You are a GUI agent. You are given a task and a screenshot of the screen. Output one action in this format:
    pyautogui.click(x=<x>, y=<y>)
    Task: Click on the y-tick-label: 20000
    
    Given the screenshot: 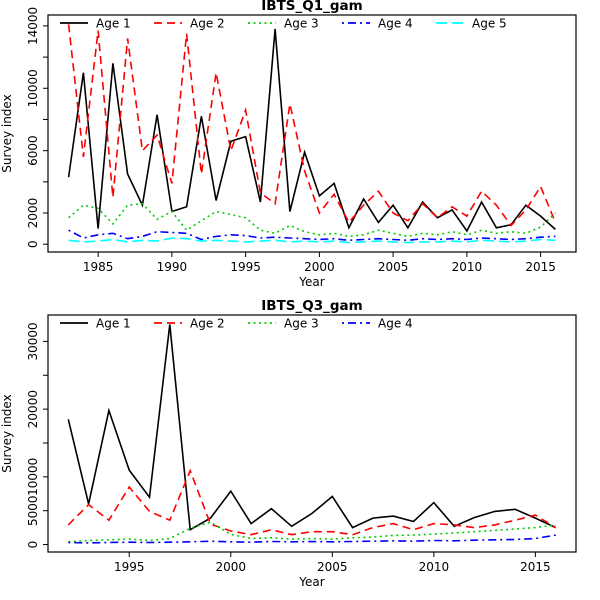 What is the action you would take?
    pyautogui.click(x=33, y=409)
    